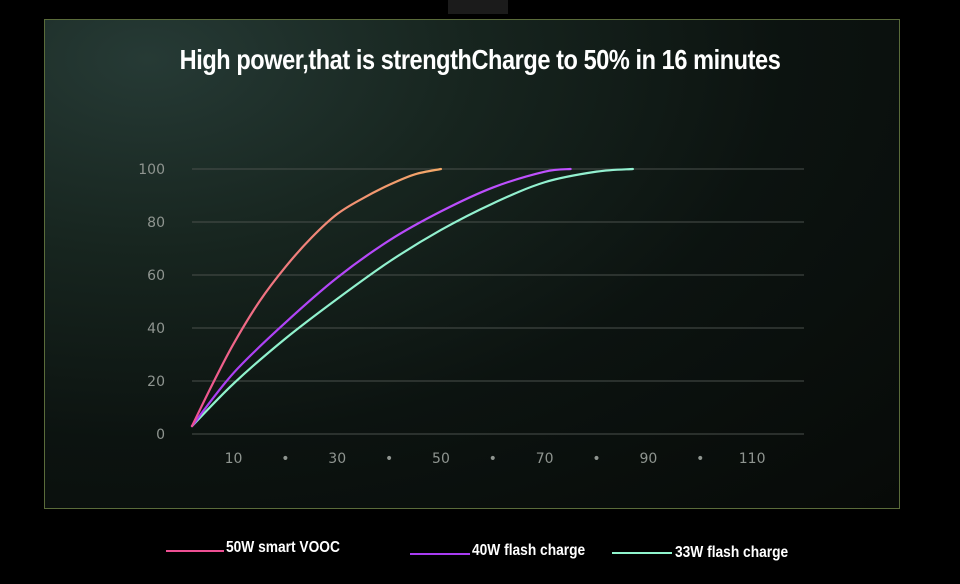 The width and height of the screenshot is (960, 584). What do you see at coordinates (160, 435) in the screenshot?
I see `y-tick-label: 0` at bounding box center [160, 435].